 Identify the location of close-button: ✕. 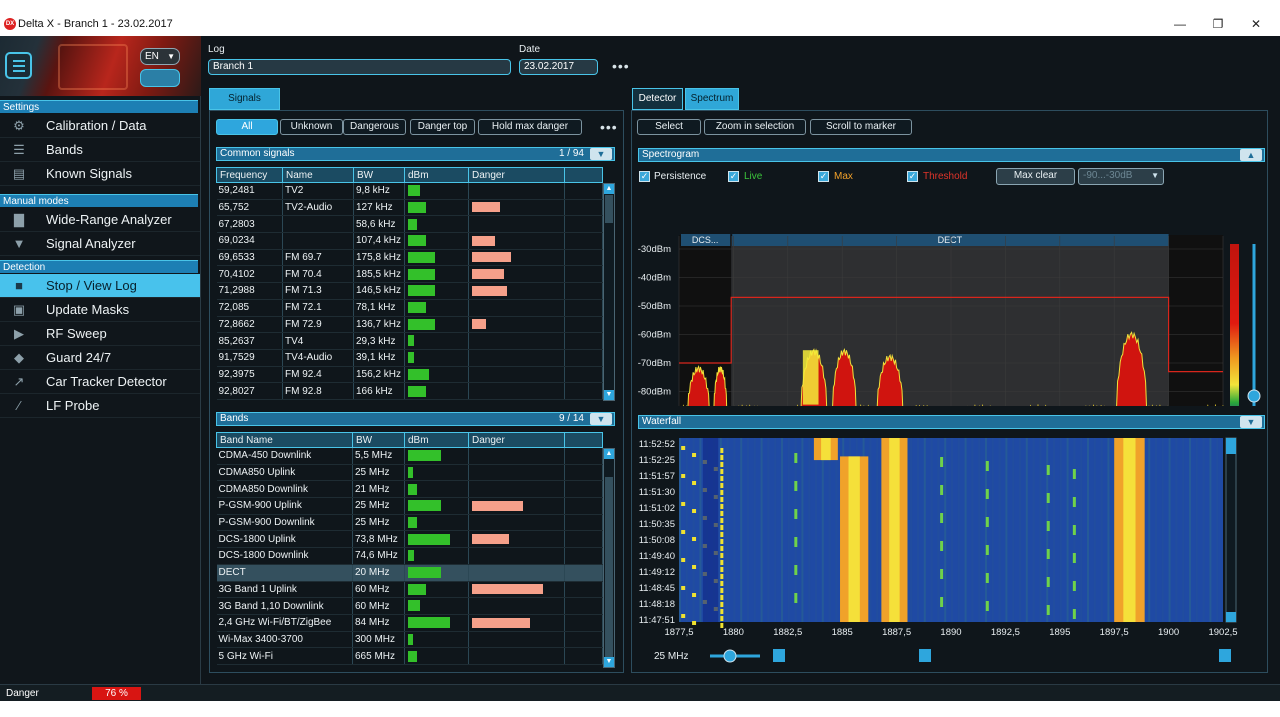
(1256, 24).